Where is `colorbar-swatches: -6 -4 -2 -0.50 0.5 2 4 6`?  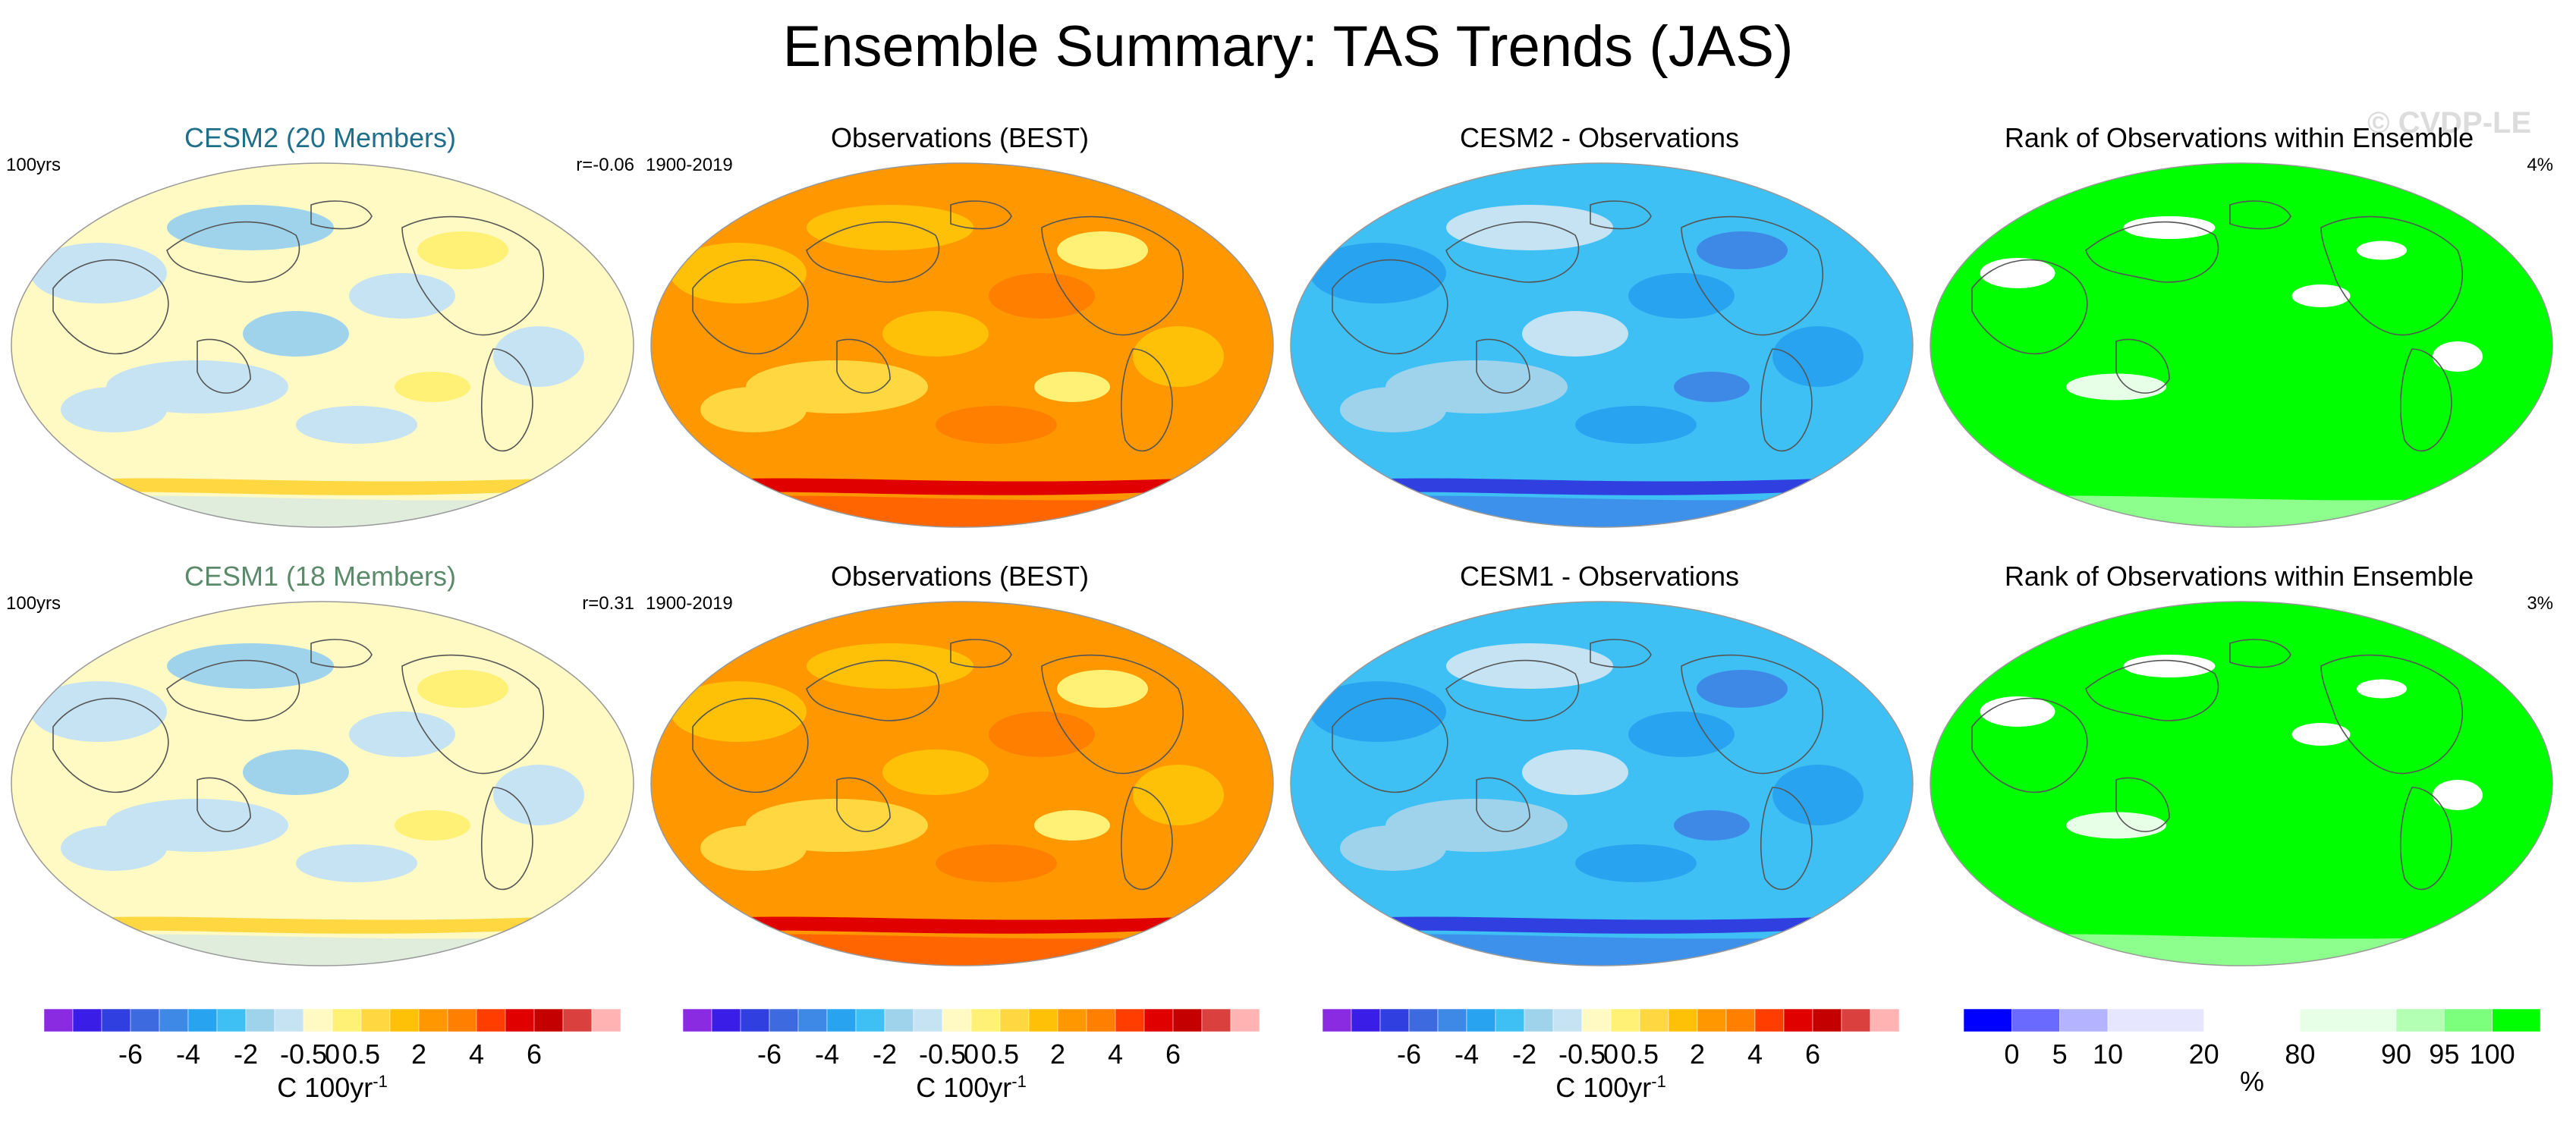
colorbar-swatches: -6 -4 -2 -0.50 0.5 2 4 6 is located at coordinates (332, 1038).